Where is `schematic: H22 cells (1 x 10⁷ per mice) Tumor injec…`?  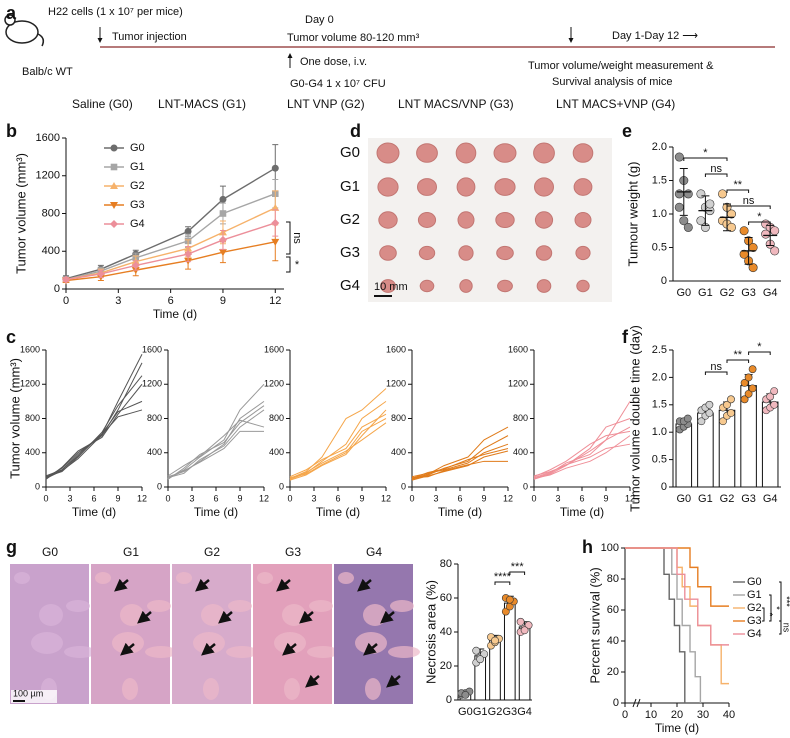 schematic: H22 cells (1 x 10⁷ per mice) Tumor injec… is located at coordinates (389, 58).